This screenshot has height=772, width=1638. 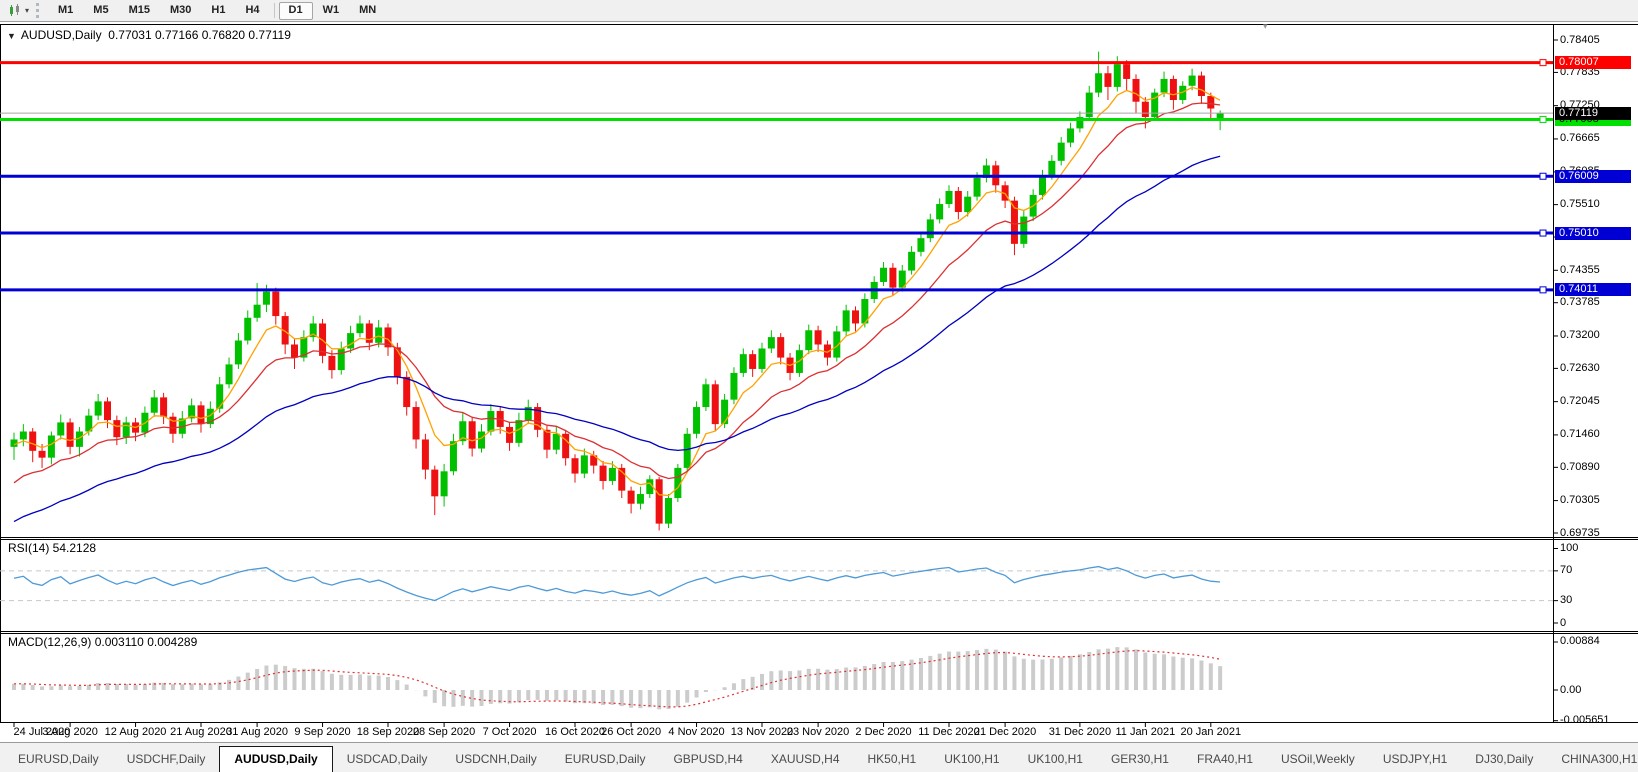 What do you see at coordinates (39, 10) in the screenshot?
I see `toolbar-grip` at bounding box center [39, 10].